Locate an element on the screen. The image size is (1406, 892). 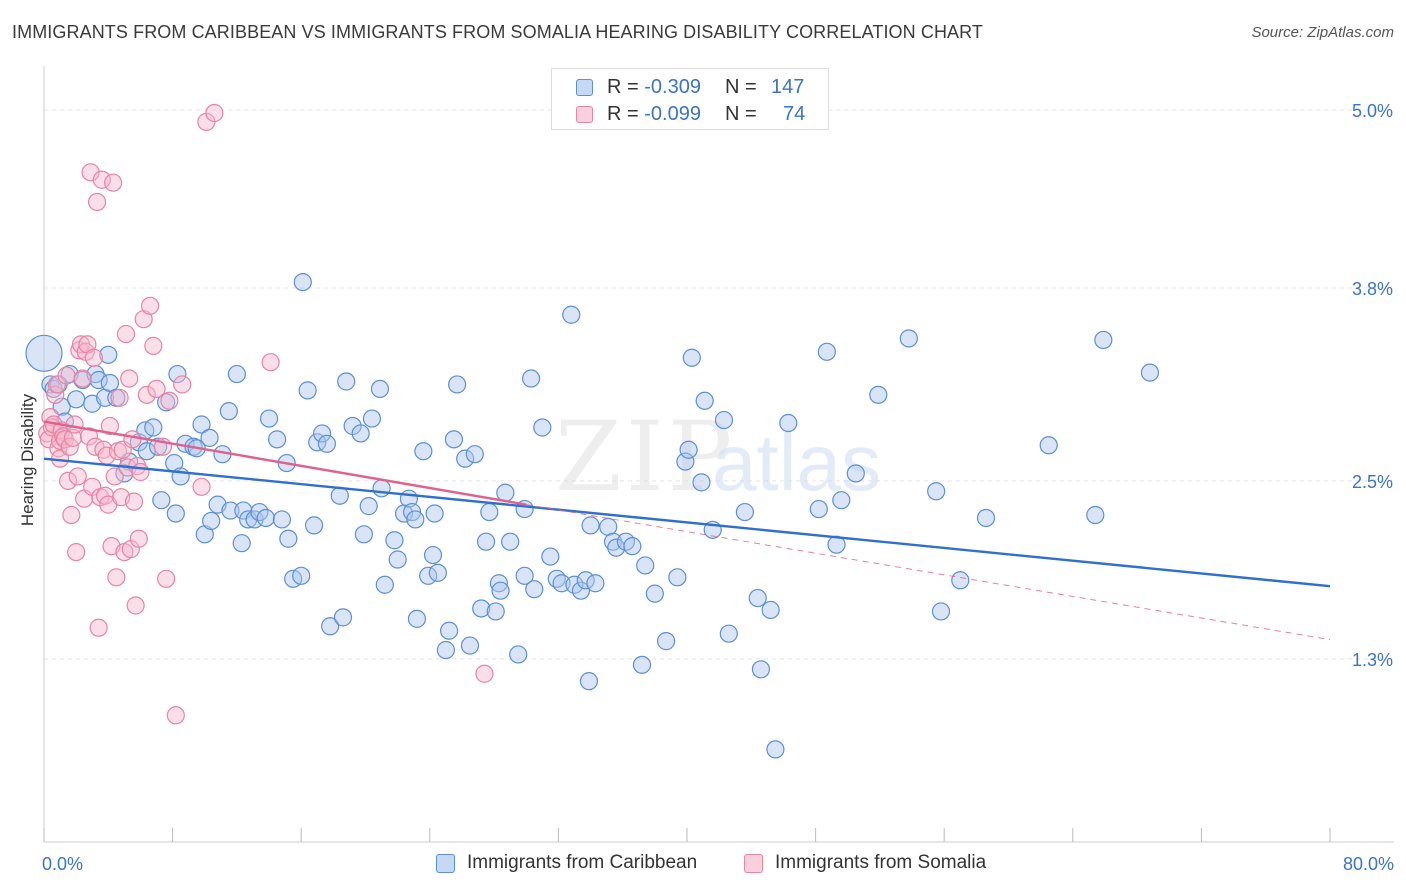
caribbean-swatch is located at coordinates (584, 87).